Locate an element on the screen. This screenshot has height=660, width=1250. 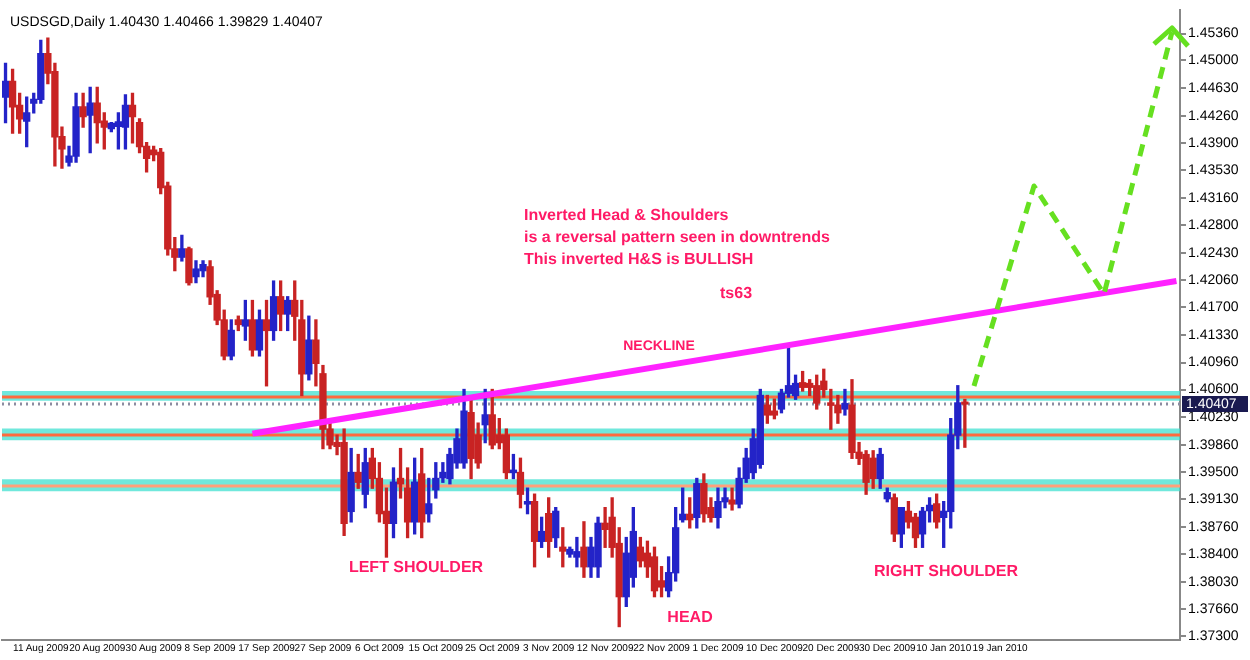
annotation: HEAD is located at coordinates (690, 617).